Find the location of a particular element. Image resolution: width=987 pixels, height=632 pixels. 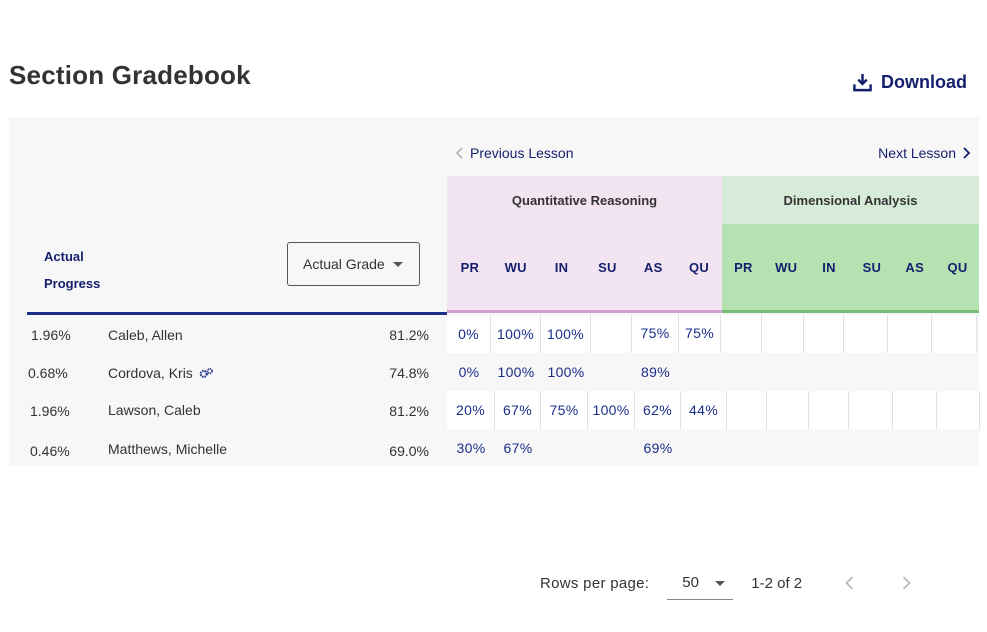

download-label: Download is located at coordinates (924, 82).